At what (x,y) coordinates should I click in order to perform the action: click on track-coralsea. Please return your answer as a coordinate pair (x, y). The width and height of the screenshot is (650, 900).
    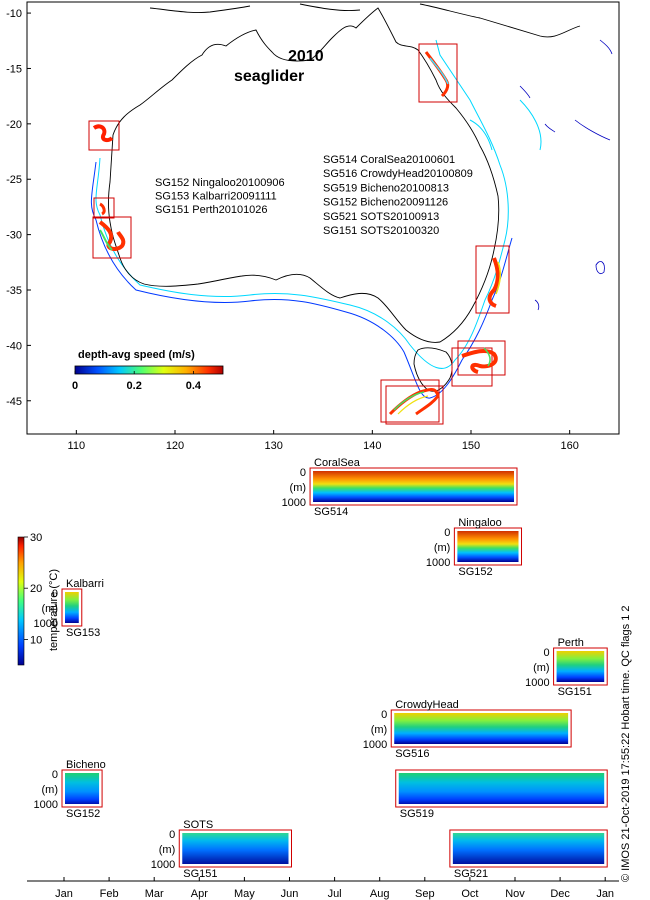
    Looking at the image, I should click on (438, 73).